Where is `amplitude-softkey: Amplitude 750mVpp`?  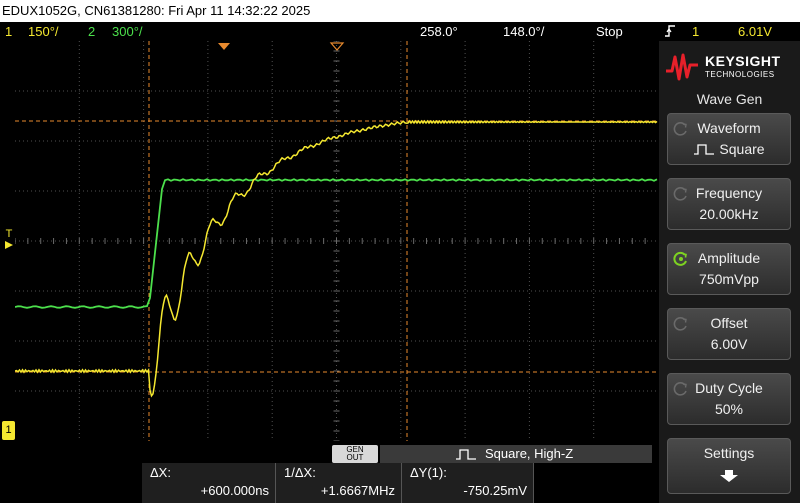
amplitude-softkey: Amplitude 750mVpp is located at coordinates (729, 269).